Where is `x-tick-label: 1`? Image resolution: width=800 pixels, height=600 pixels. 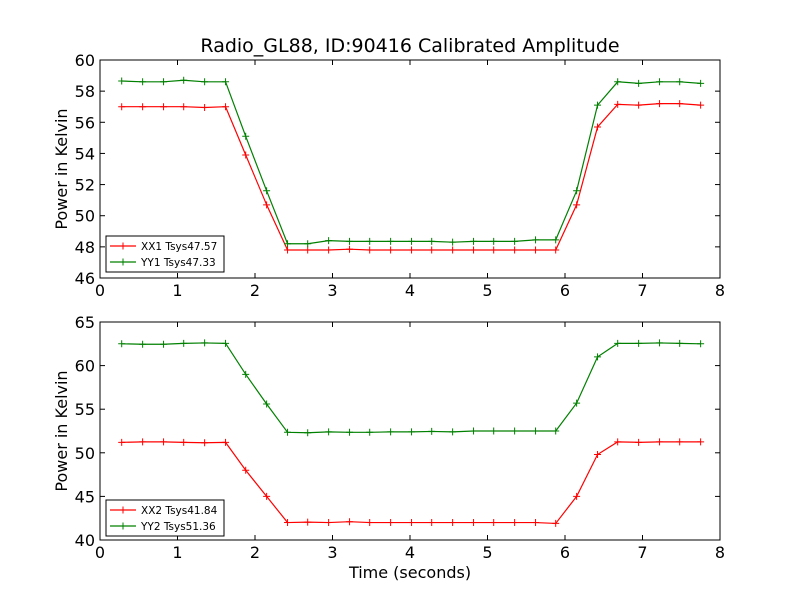 x-tick-label: 1 is located at coordinates (177, 552).